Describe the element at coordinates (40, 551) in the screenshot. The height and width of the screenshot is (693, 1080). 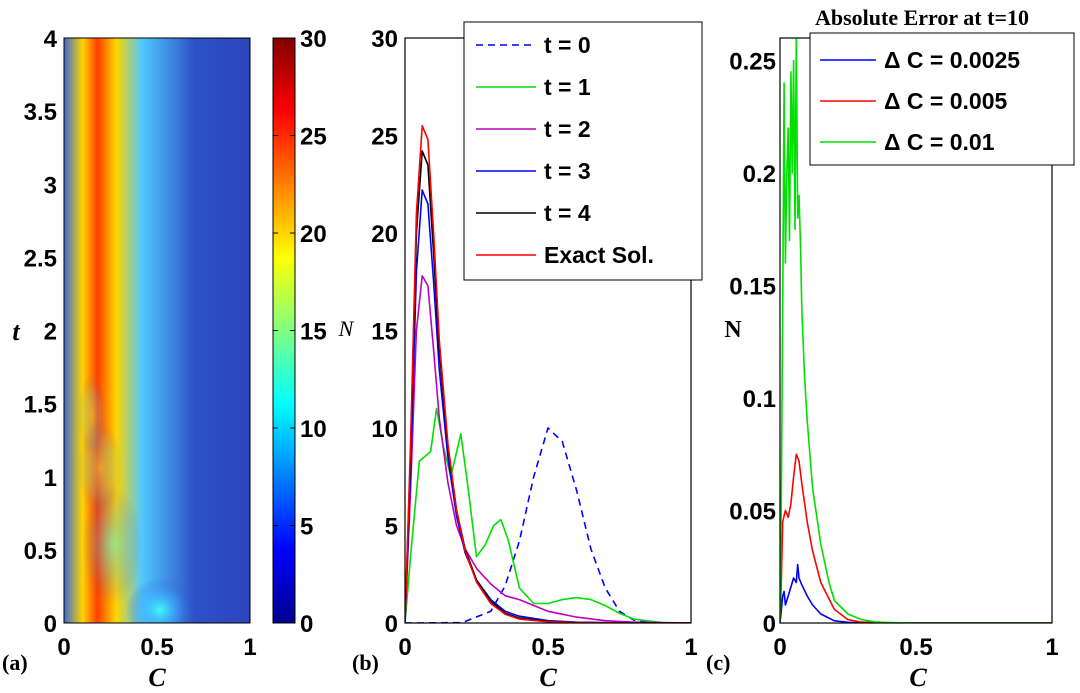
I see `y-tick-label: 0.5` at that location.